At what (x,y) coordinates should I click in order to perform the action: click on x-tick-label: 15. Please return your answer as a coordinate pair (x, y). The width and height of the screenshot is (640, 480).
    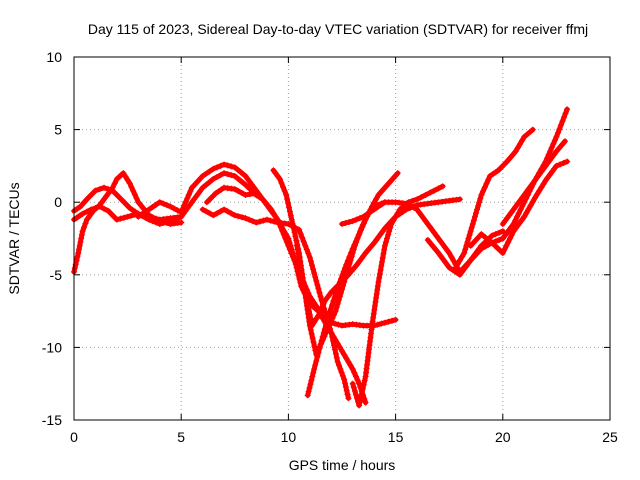
    Looking at the image, I should click on (396, 437).